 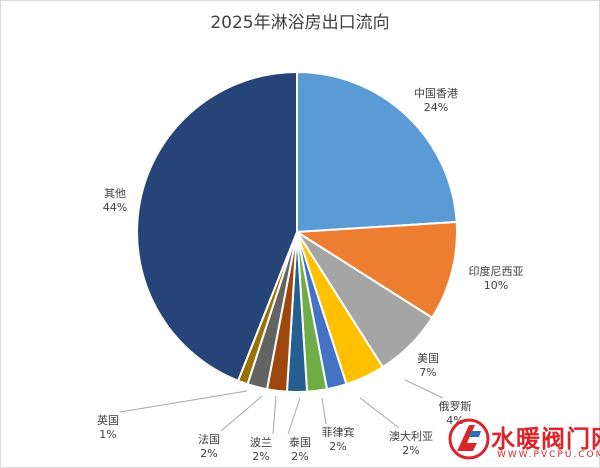 What do you see at coordinates (300, 442) in the screenshot?
I see `slice-label-6: 泰国` at bounding box center [300, 442].